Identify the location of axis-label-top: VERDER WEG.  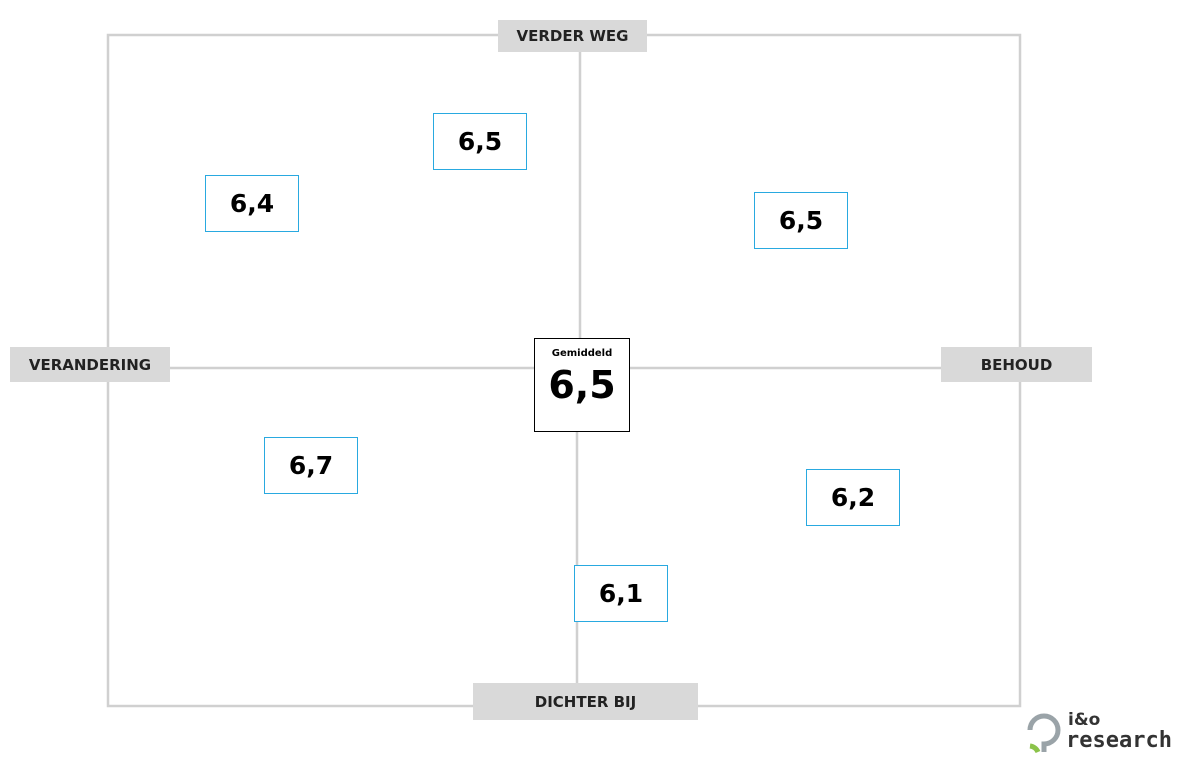
(572, 36).